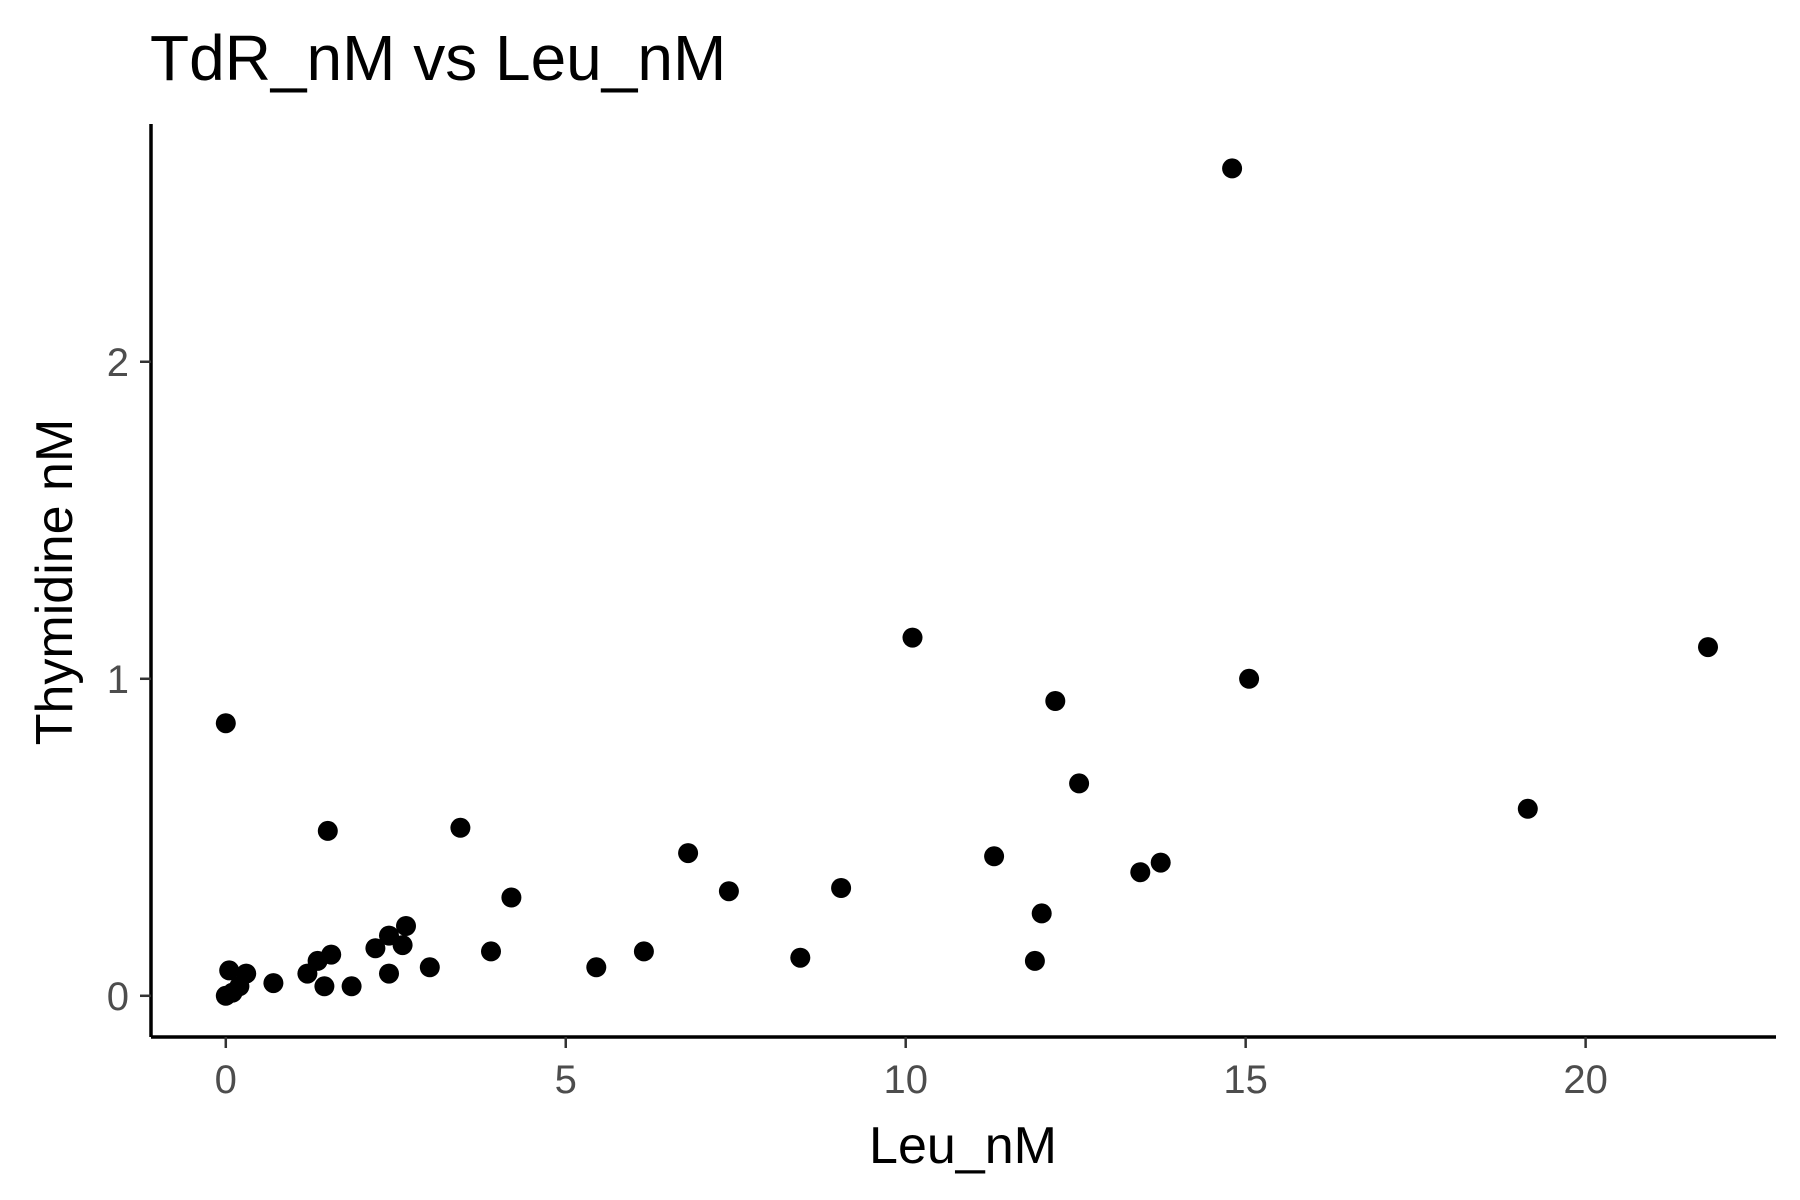  I want to click on x-tick-label: 10, so click(905, 1080).